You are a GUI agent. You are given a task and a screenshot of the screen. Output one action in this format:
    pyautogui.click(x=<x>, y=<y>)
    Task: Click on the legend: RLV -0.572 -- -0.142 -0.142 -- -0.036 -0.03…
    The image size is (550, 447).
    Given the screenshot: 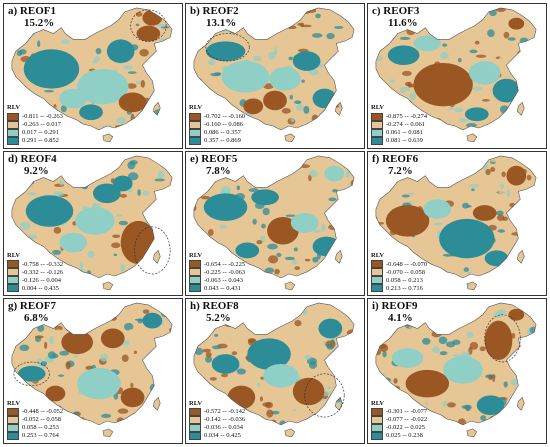 What is the action you would take?
    pyautogui.click(x=217, y=420)
    